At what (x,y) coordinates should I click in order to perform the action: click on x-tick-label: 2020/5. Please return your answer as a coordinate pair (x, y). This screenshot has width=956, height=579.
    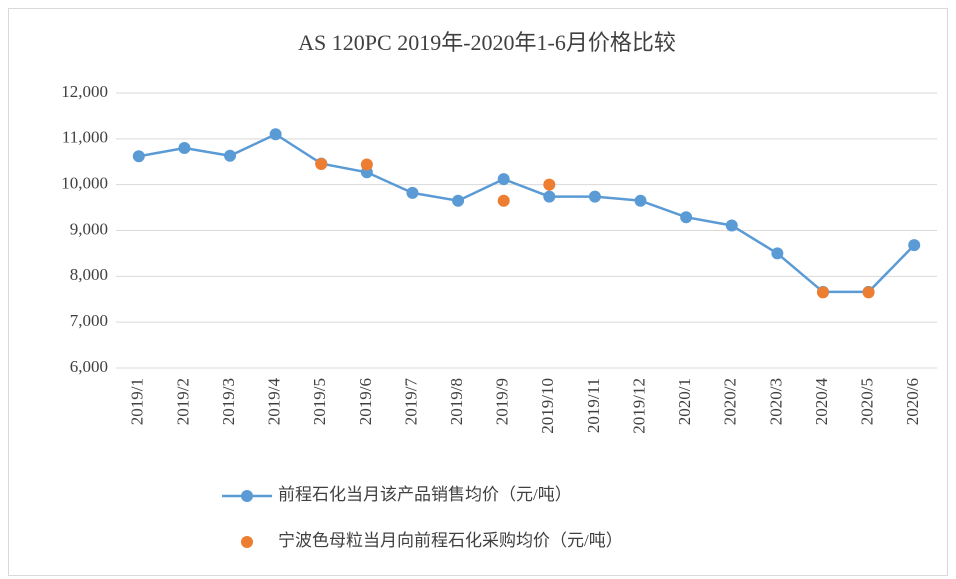
    Looking at the image, I should click on (866, 401).